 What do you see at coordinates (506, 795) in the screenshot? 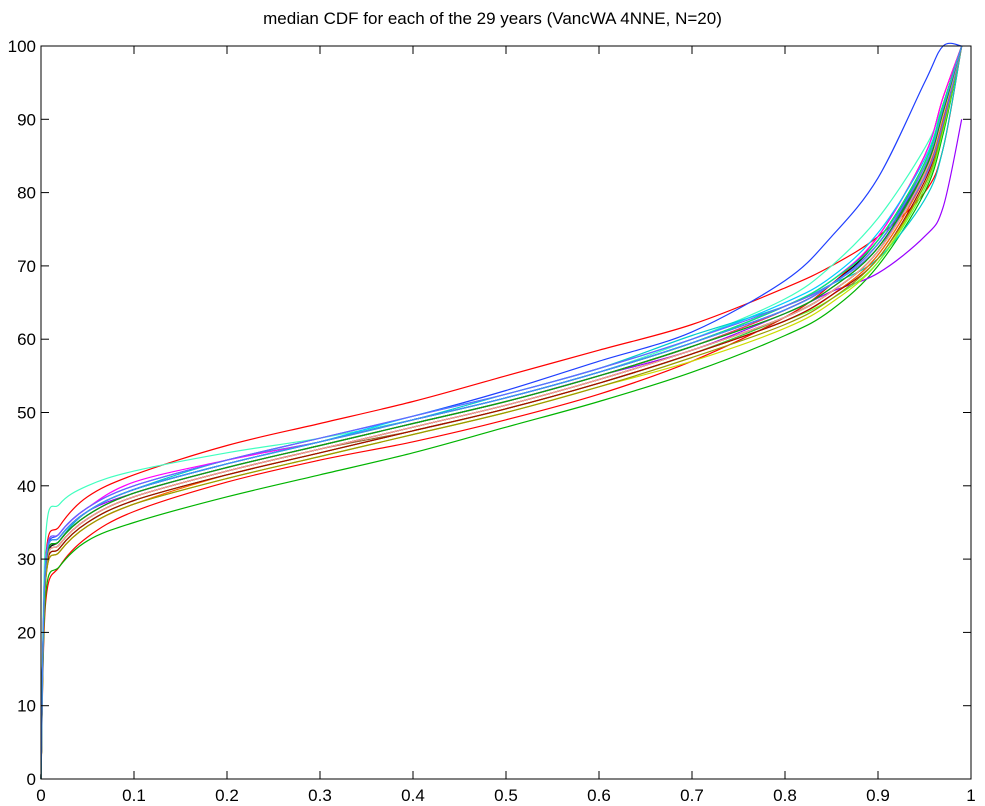
I see `x-tick-label: 0.5` at bounding box center [506, 795].